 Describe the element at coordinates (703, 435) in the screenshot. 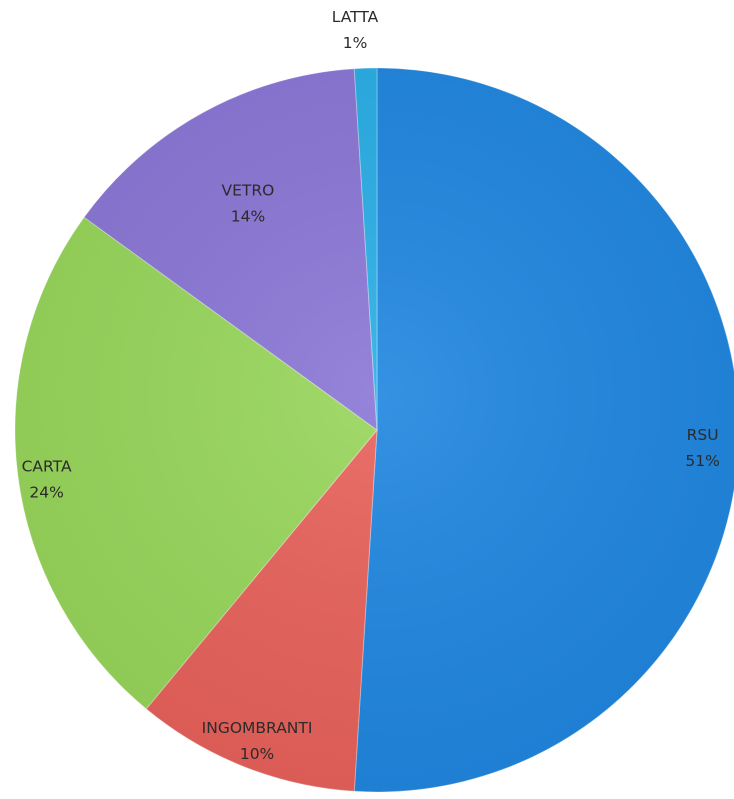

I see `slice-label-rsu: RSU` at that location.